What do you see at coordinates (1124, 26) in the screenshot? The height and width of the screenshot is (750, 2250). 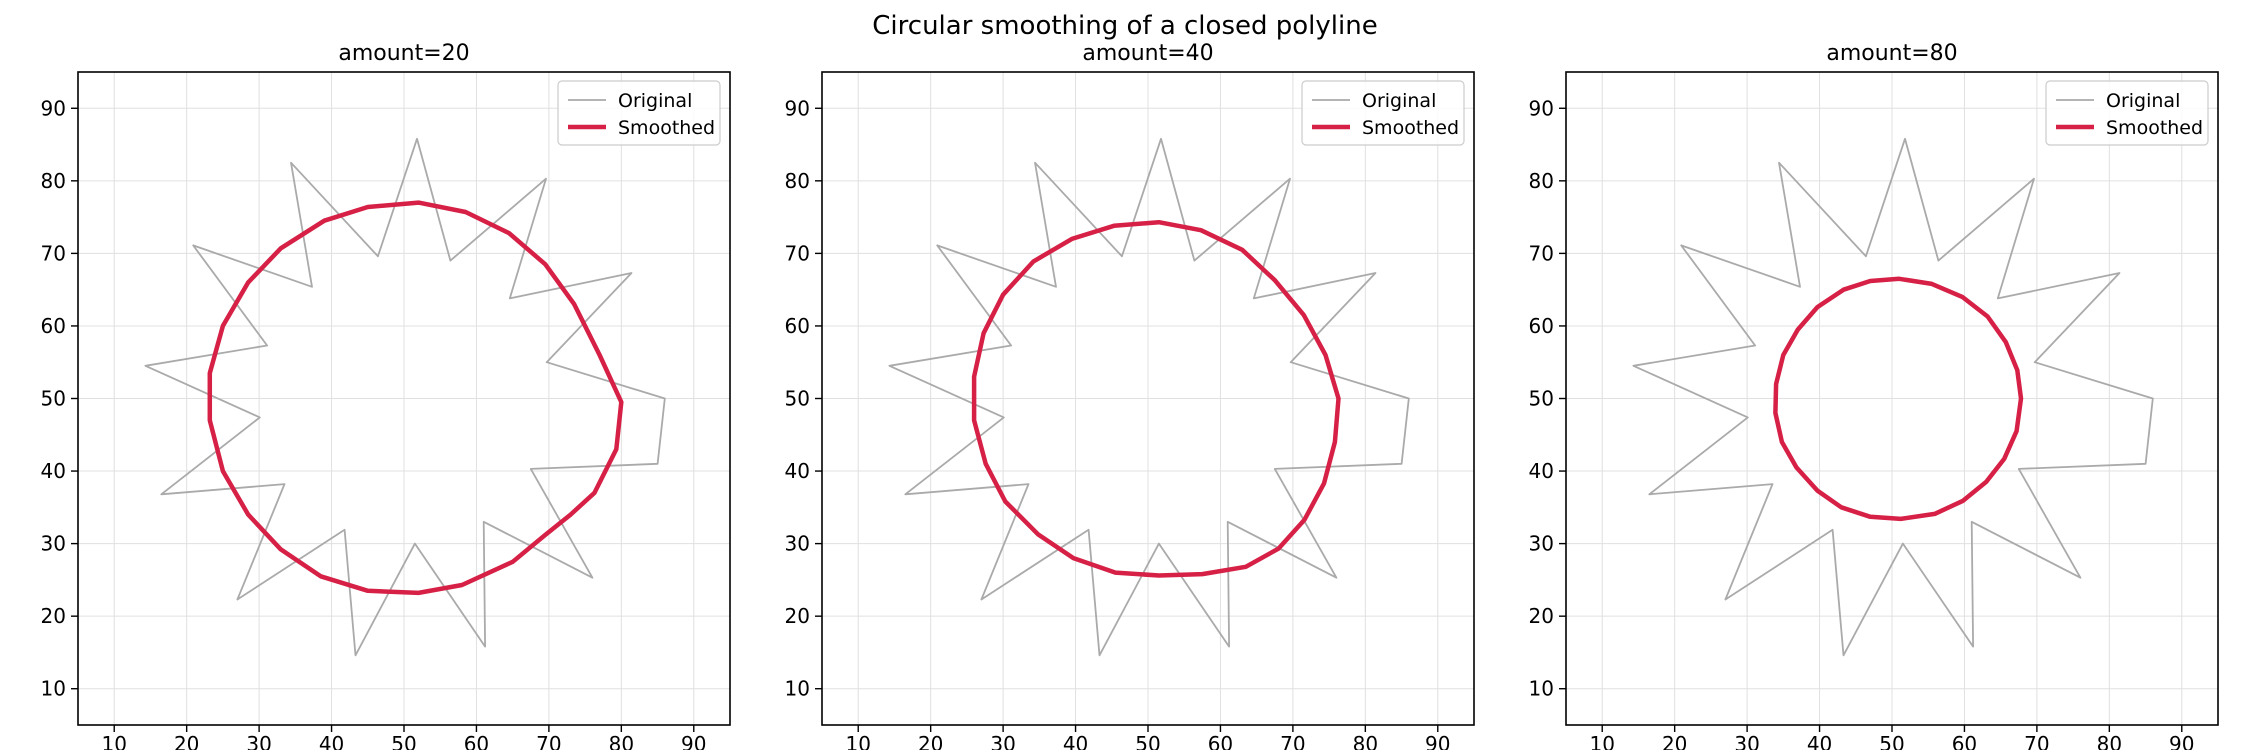 I see `figure-title: Circular smoothing of a closed polyline` at bounding box center [1124, 26].